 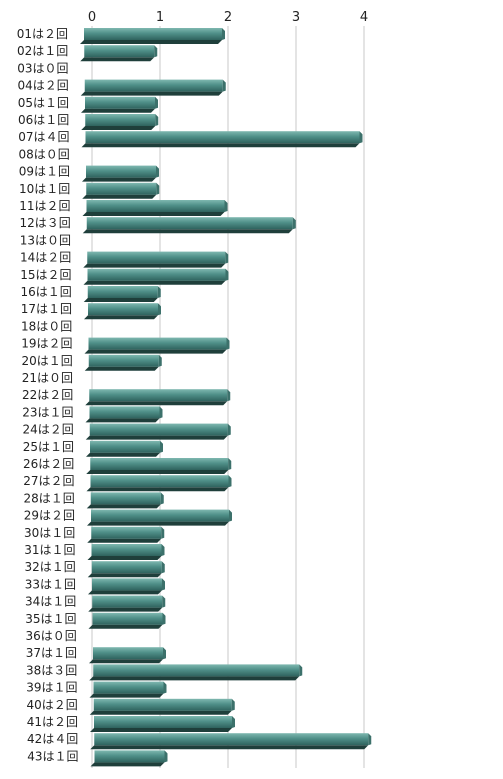 I want to click on category-label: 23は１回, so click(x=47, y=412).